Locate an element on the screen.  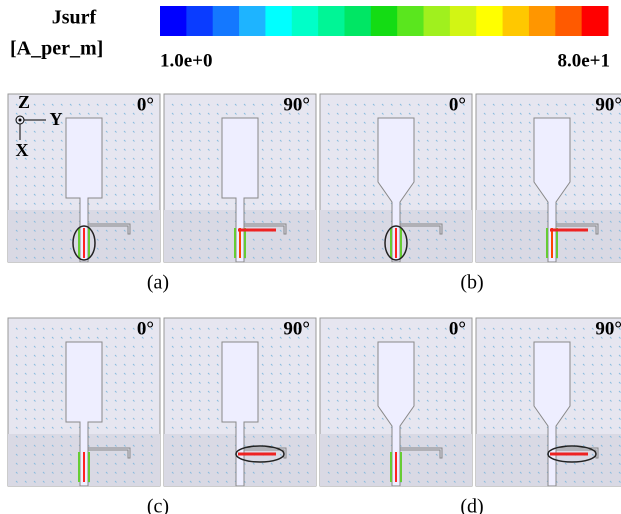
legend-title: Jsurf is located at coordinates (74, 18).